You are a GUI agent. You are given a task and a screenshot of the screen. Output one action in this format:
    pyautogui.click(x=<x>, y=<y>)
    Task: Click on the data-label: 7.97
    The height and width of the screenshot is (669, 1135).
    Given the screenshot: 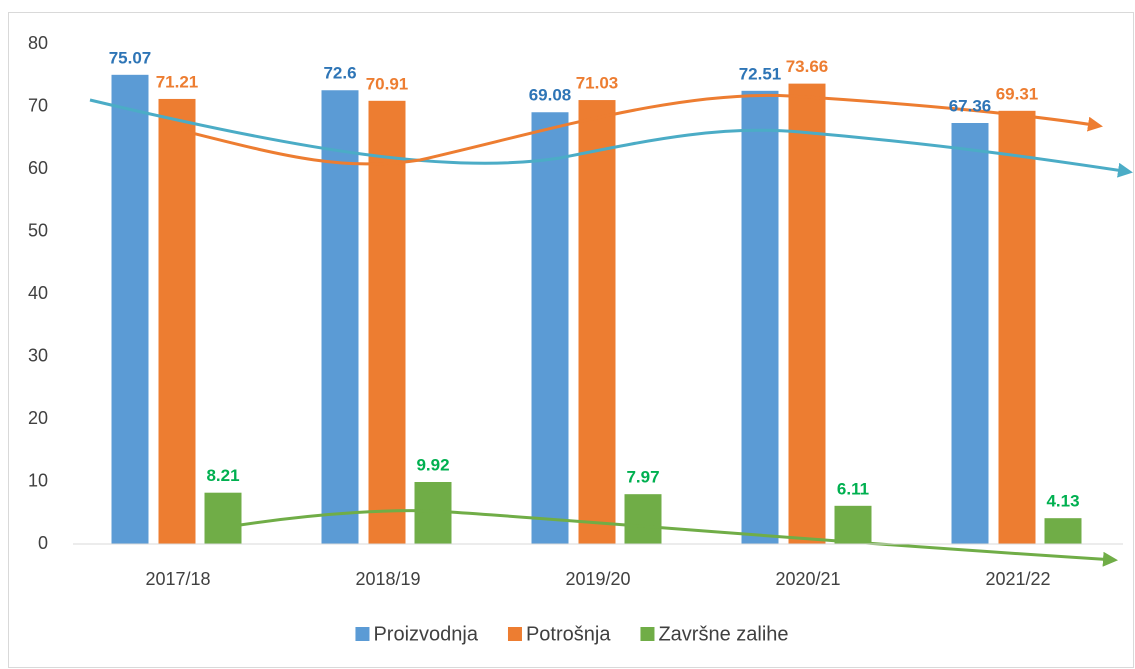 What is the action you would take?
    pyautogui.click(x=642, y=477)
    